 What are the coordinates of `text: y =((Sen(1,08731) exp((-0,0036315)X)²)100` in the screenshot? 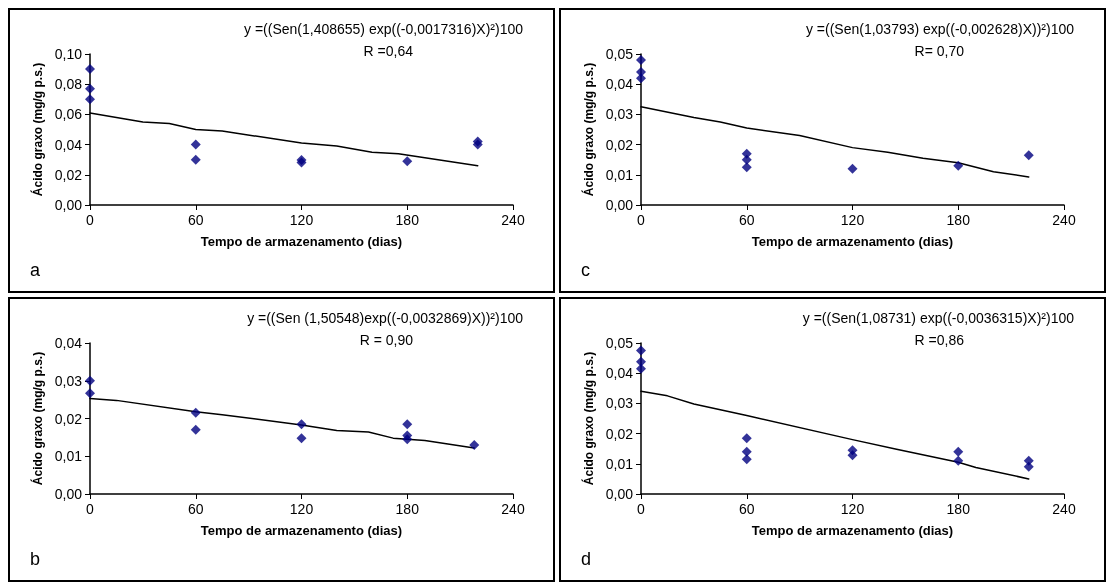 It's located at (938, 318).